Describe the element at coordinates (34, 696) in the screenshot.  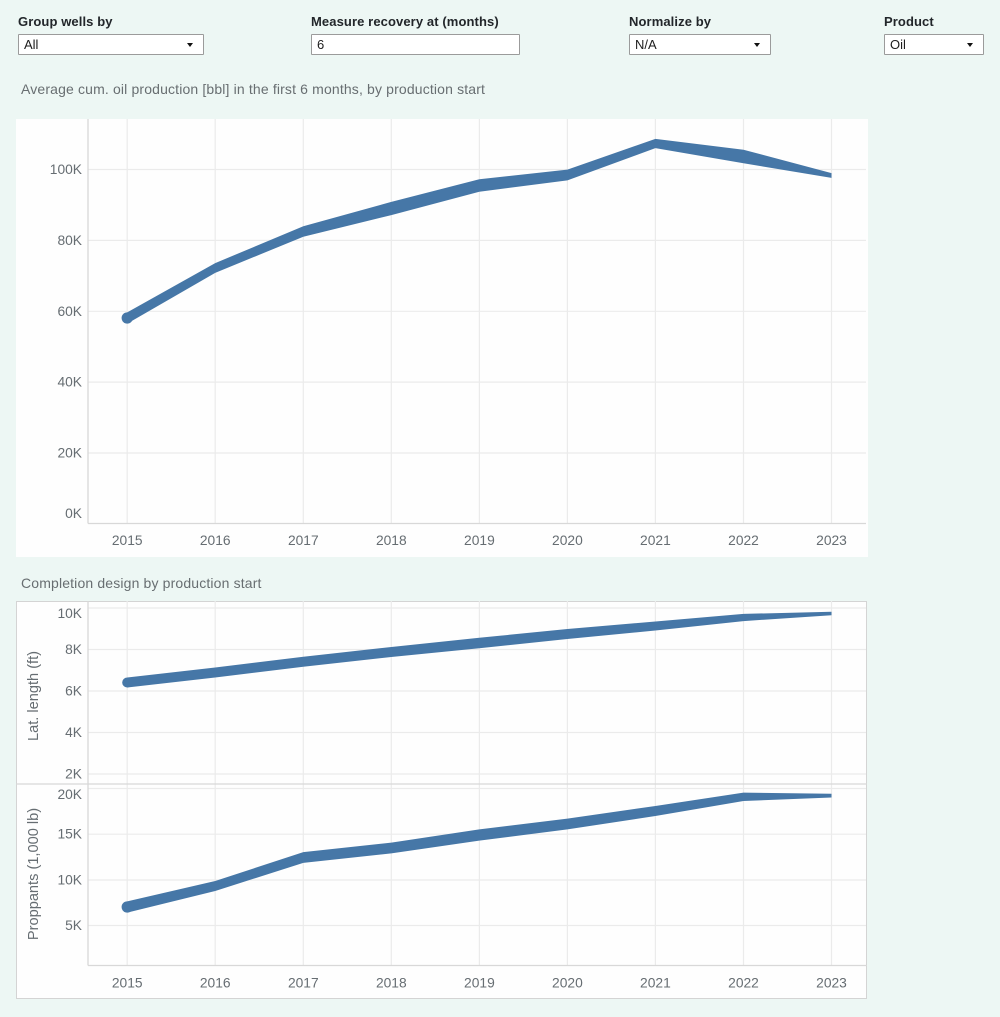
I see `svg-text: Lat. length (ft)` at that location.